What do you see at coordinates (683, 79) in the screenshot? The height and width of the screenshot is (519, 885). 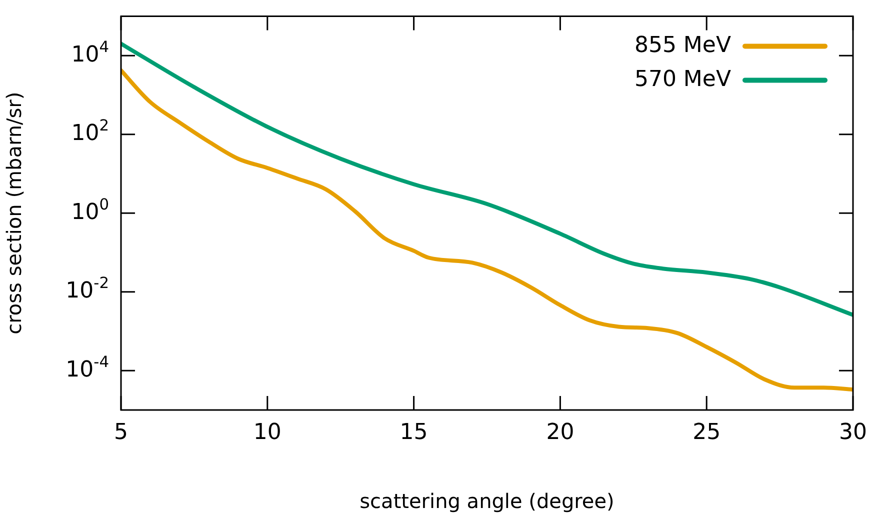 I see `legend-label: 570 MeV` at bounding box center [683, 79].